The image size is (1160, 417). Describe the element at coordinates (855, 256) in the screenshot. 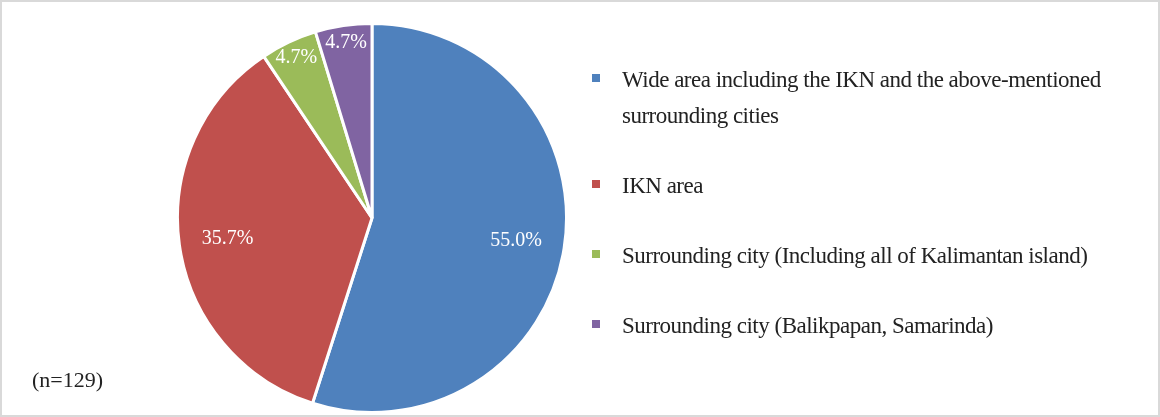

I see `legend-label: Surrounding city (Including all of Kalimantan island)` at that location.